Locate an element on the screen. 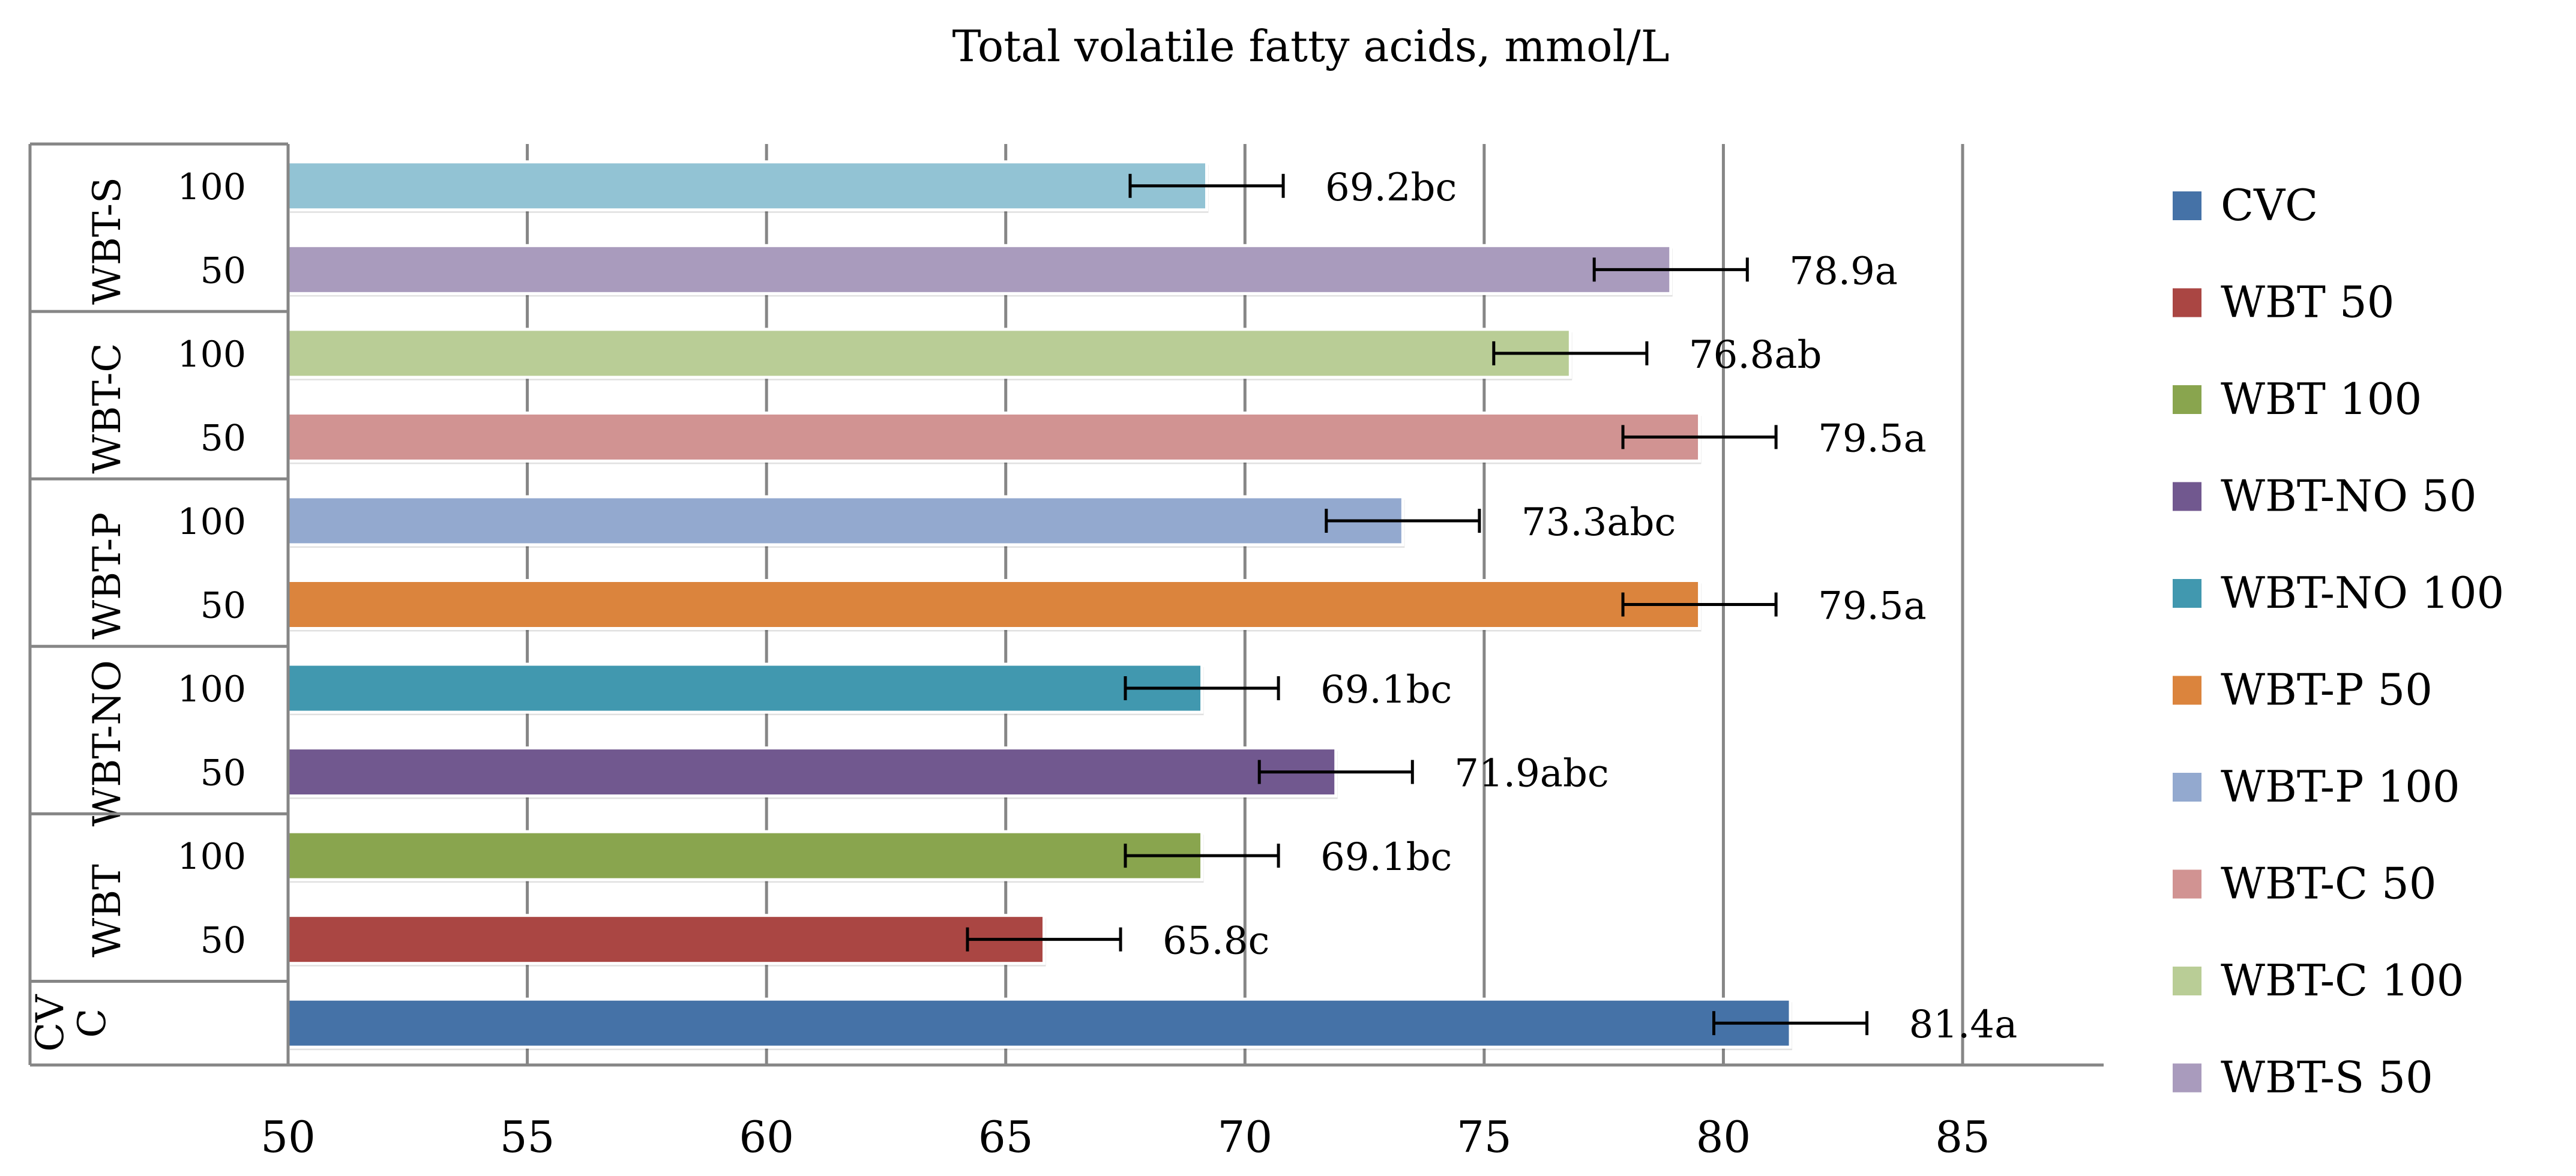  subcategory-label-wbt-s-50: 50 is located at coordinates (223, 271).